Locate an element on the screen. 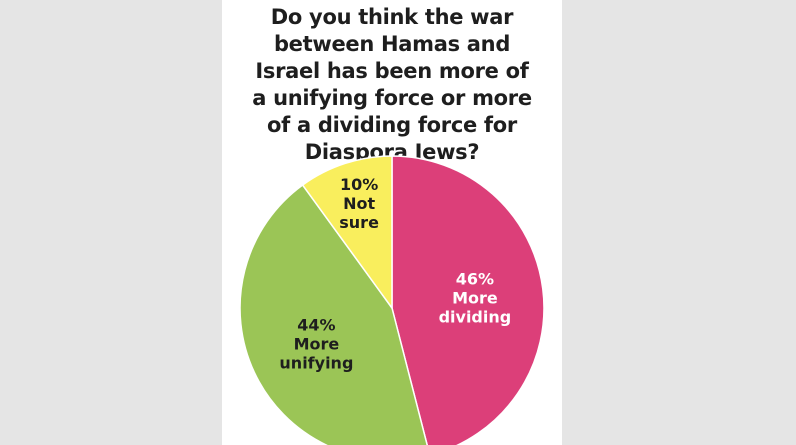 The height and width of the screenshot is (445, 796). title-line: Israel has been more of is located at coordinates (392, 71).